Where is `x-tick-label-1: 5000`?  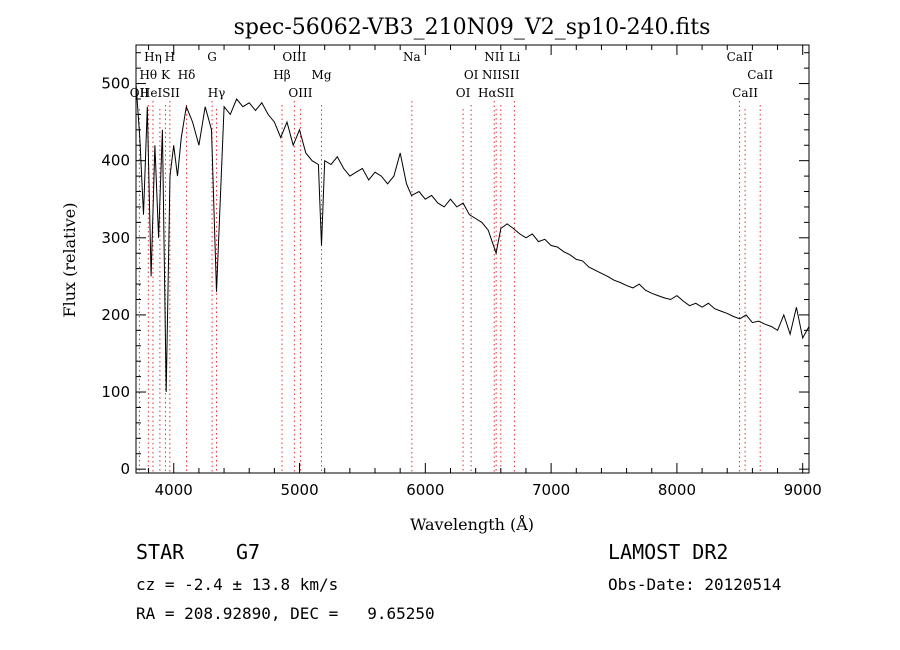 x-tick-label-1: 5000 is located at coordinates (299, 490).